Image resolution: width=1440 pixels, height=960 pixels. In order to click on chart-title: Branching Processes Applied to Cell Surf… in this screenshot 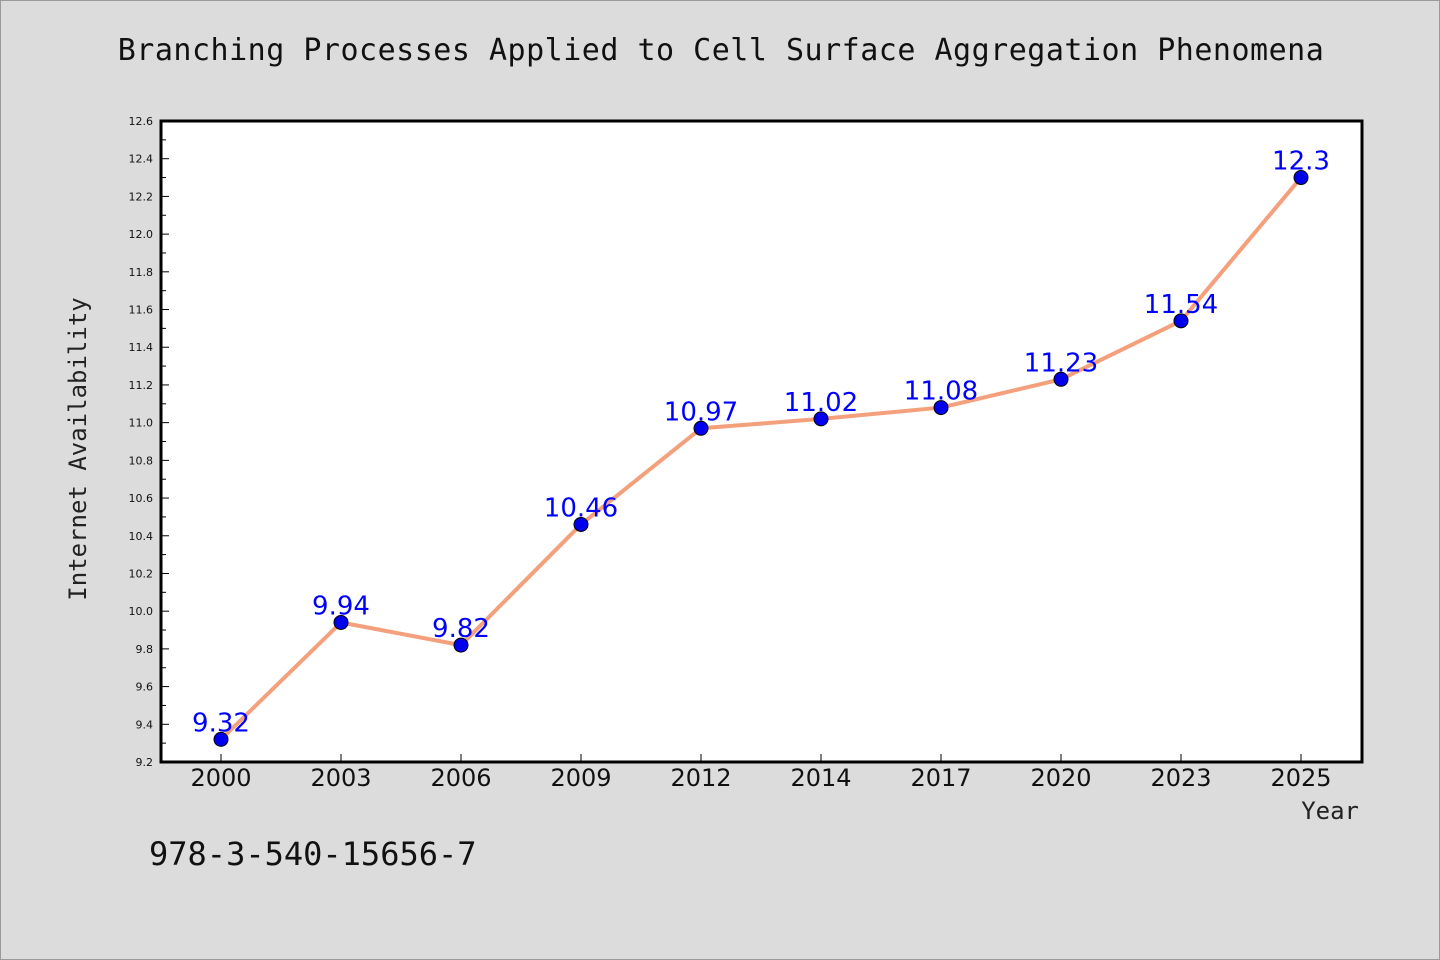, I will do `click(721, 50)`.